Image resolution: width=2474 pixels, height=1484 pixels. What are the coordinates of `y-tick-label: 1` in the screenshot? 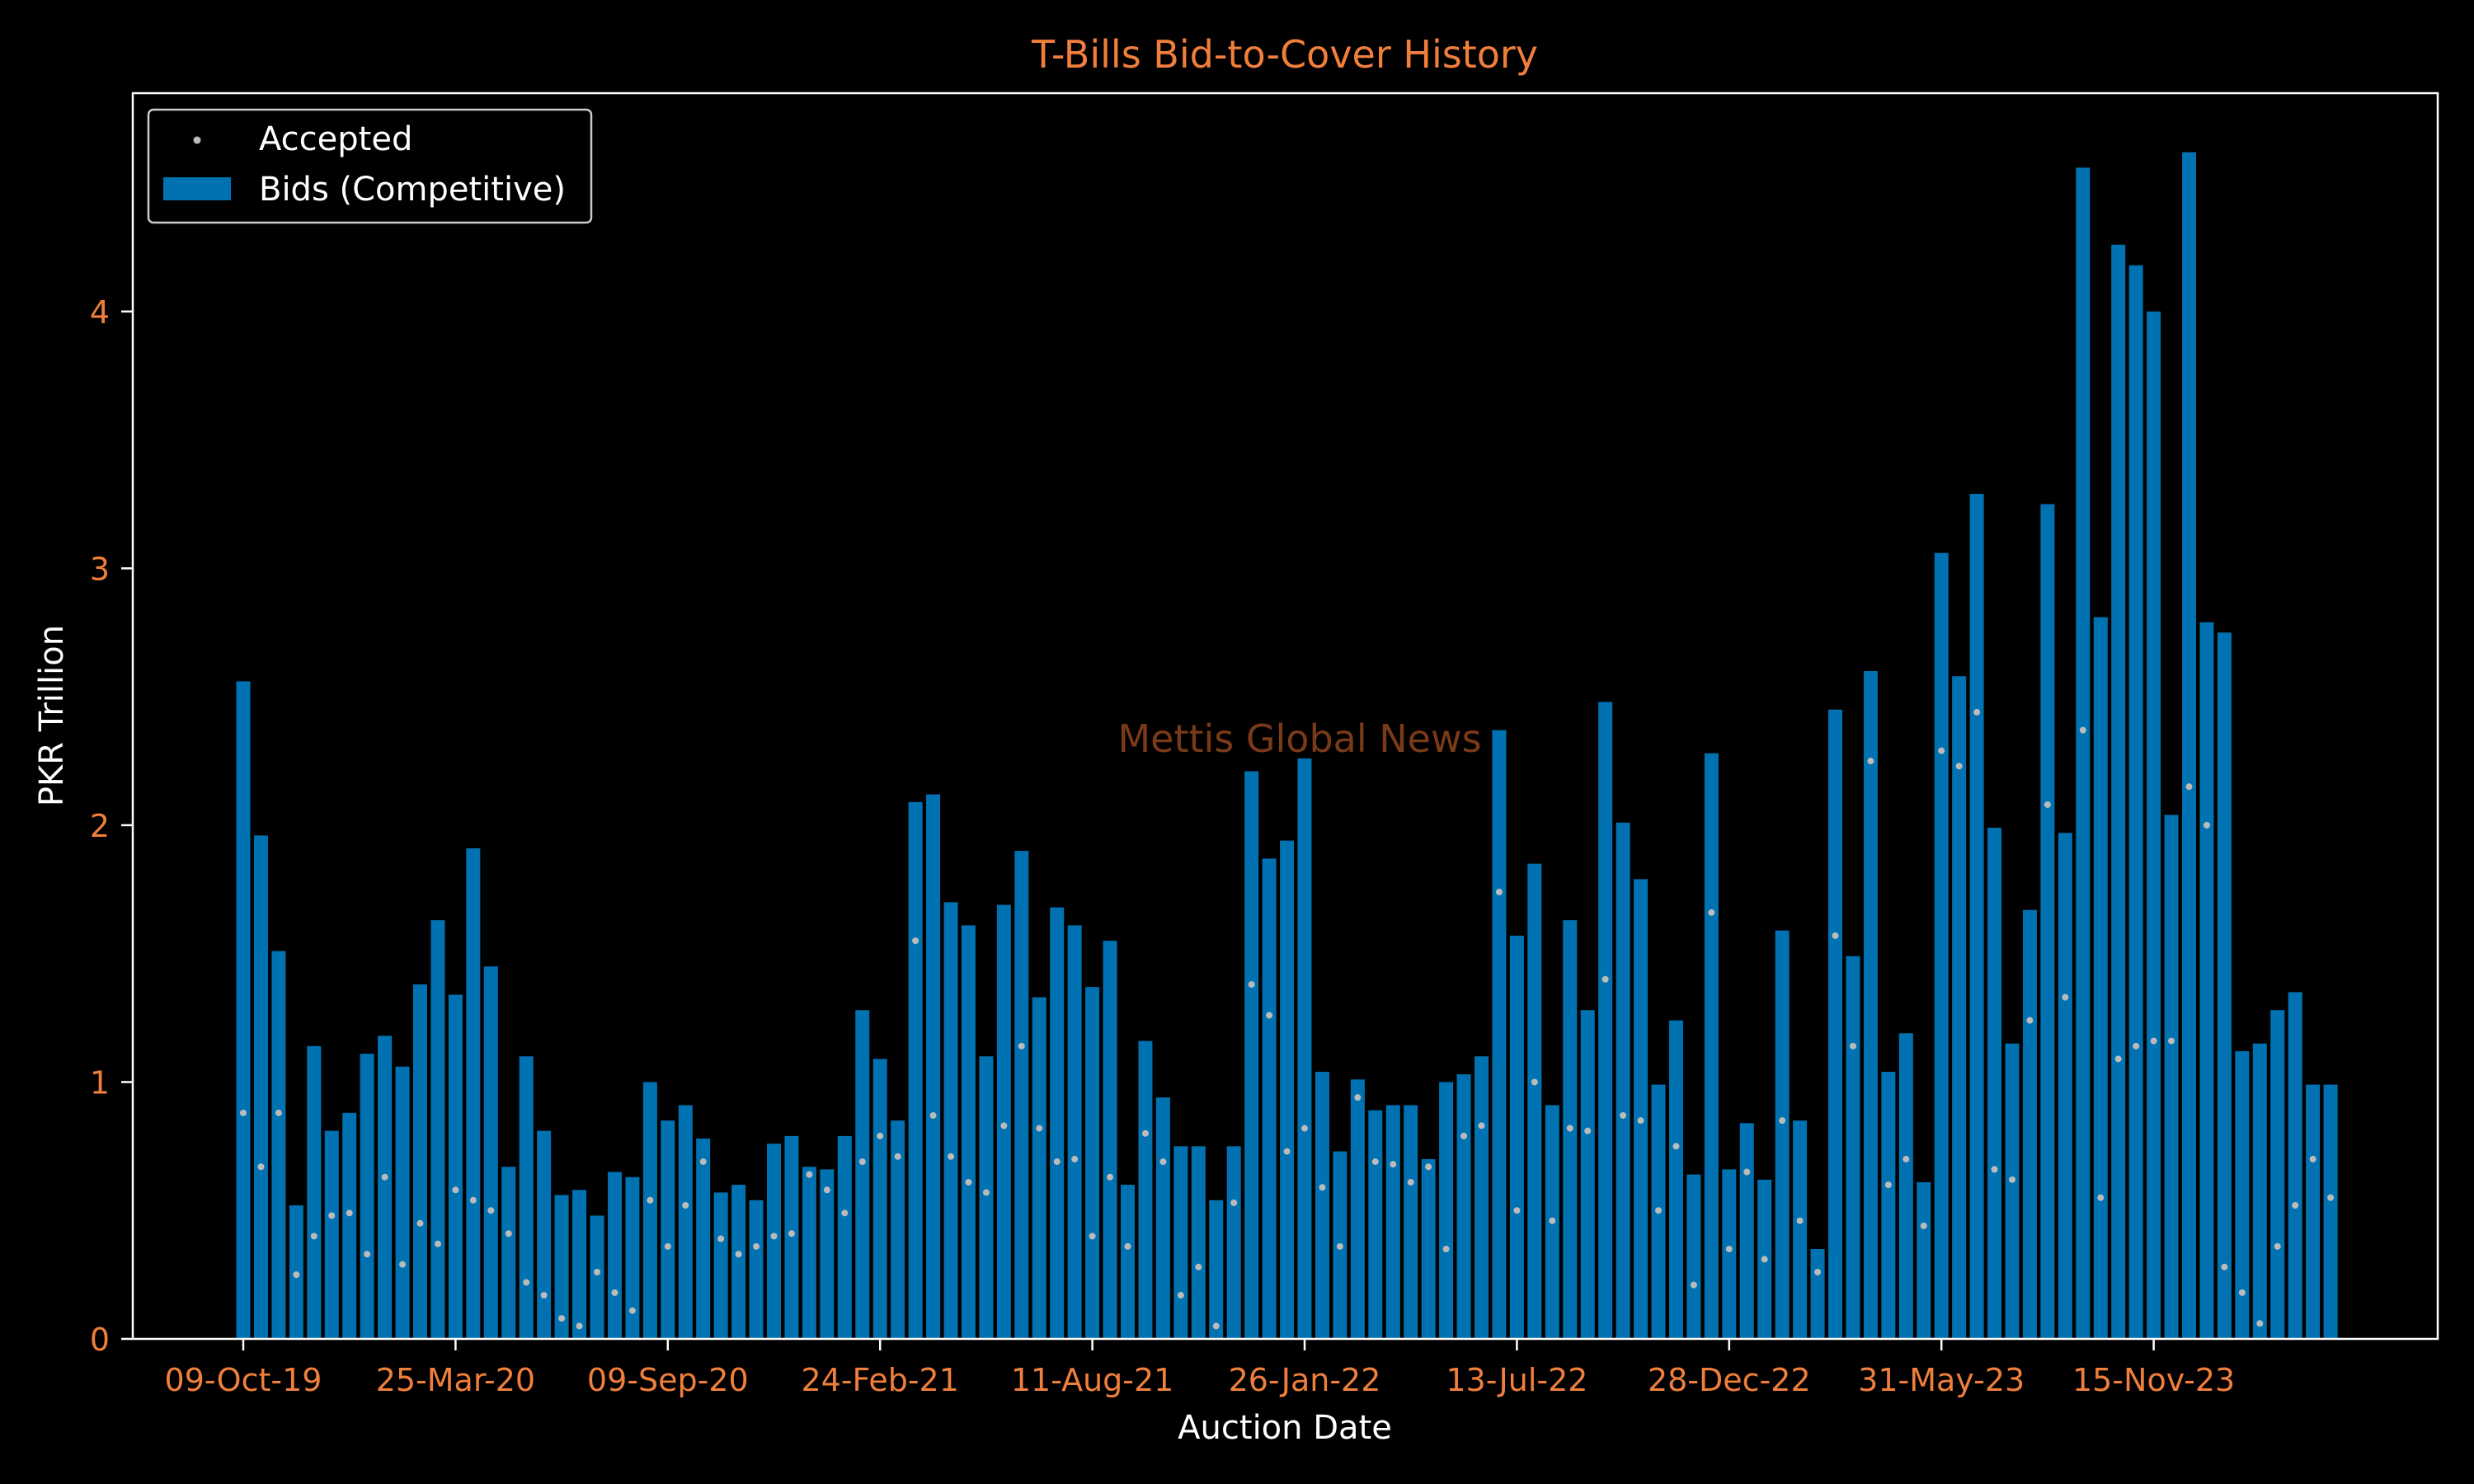 It's located at (100, 1082).